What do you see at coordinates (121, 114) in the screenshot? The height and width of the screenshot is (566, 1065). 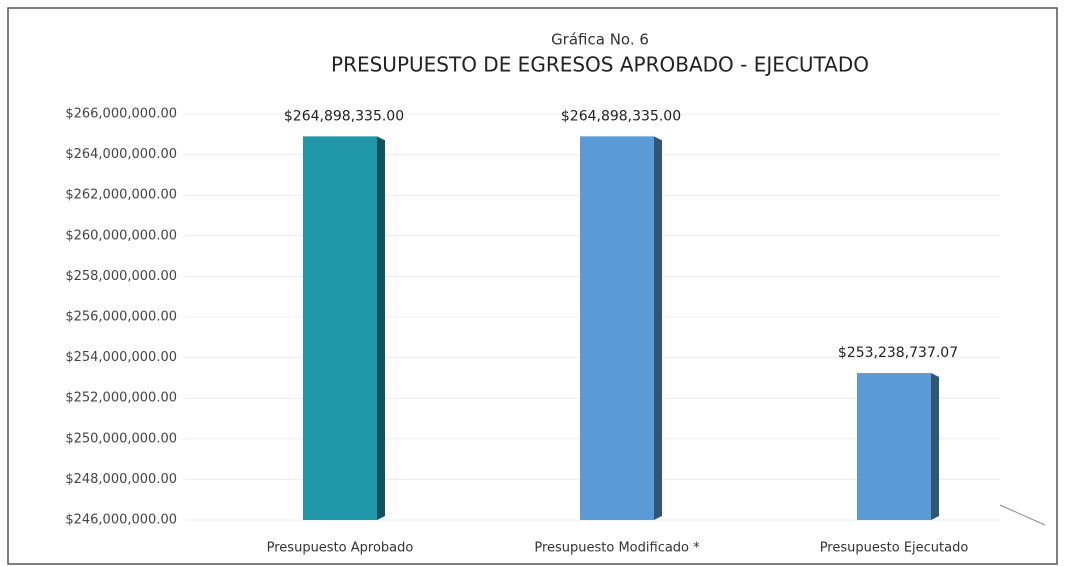 I see `y-tick-label: $266,000,000.00` at bounding box center [121, 114].